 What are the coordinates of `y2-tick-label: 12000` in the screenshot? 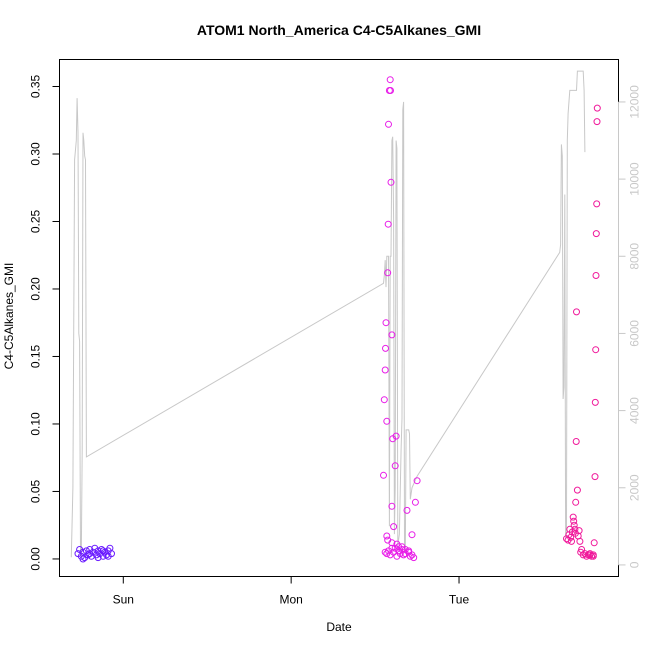 It's located at (635, 102).